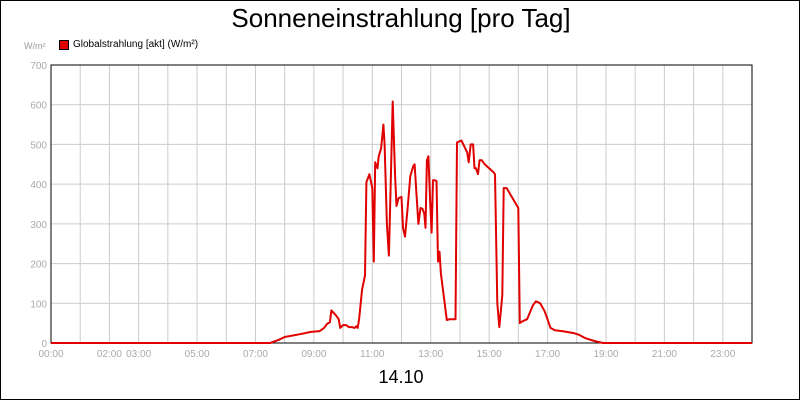 The image size is (800, 401). I want to click on x-tick-label: 03:00, so click(138, 354).